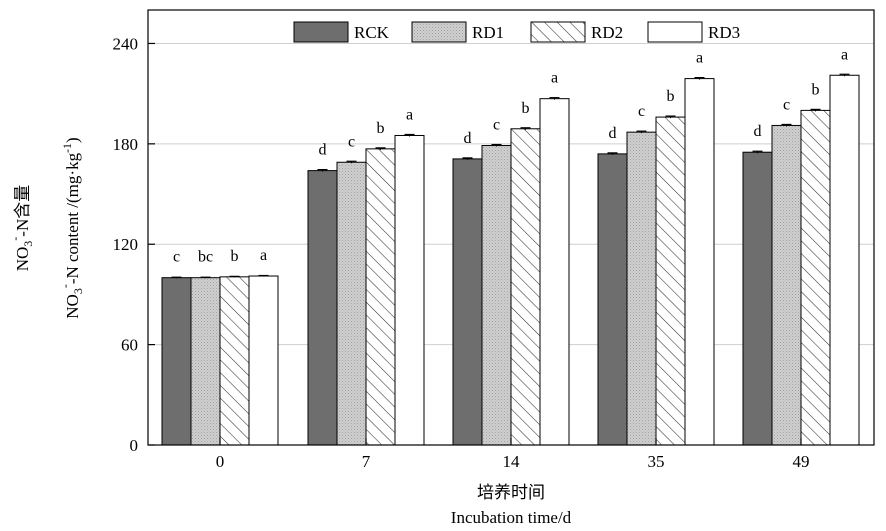 The height and width of the screenshot is (531, 886). What do you see at coordinates (134, 445) in the screenshot?
I see `y-tick-label: 0` at bounding box center [134, 445].